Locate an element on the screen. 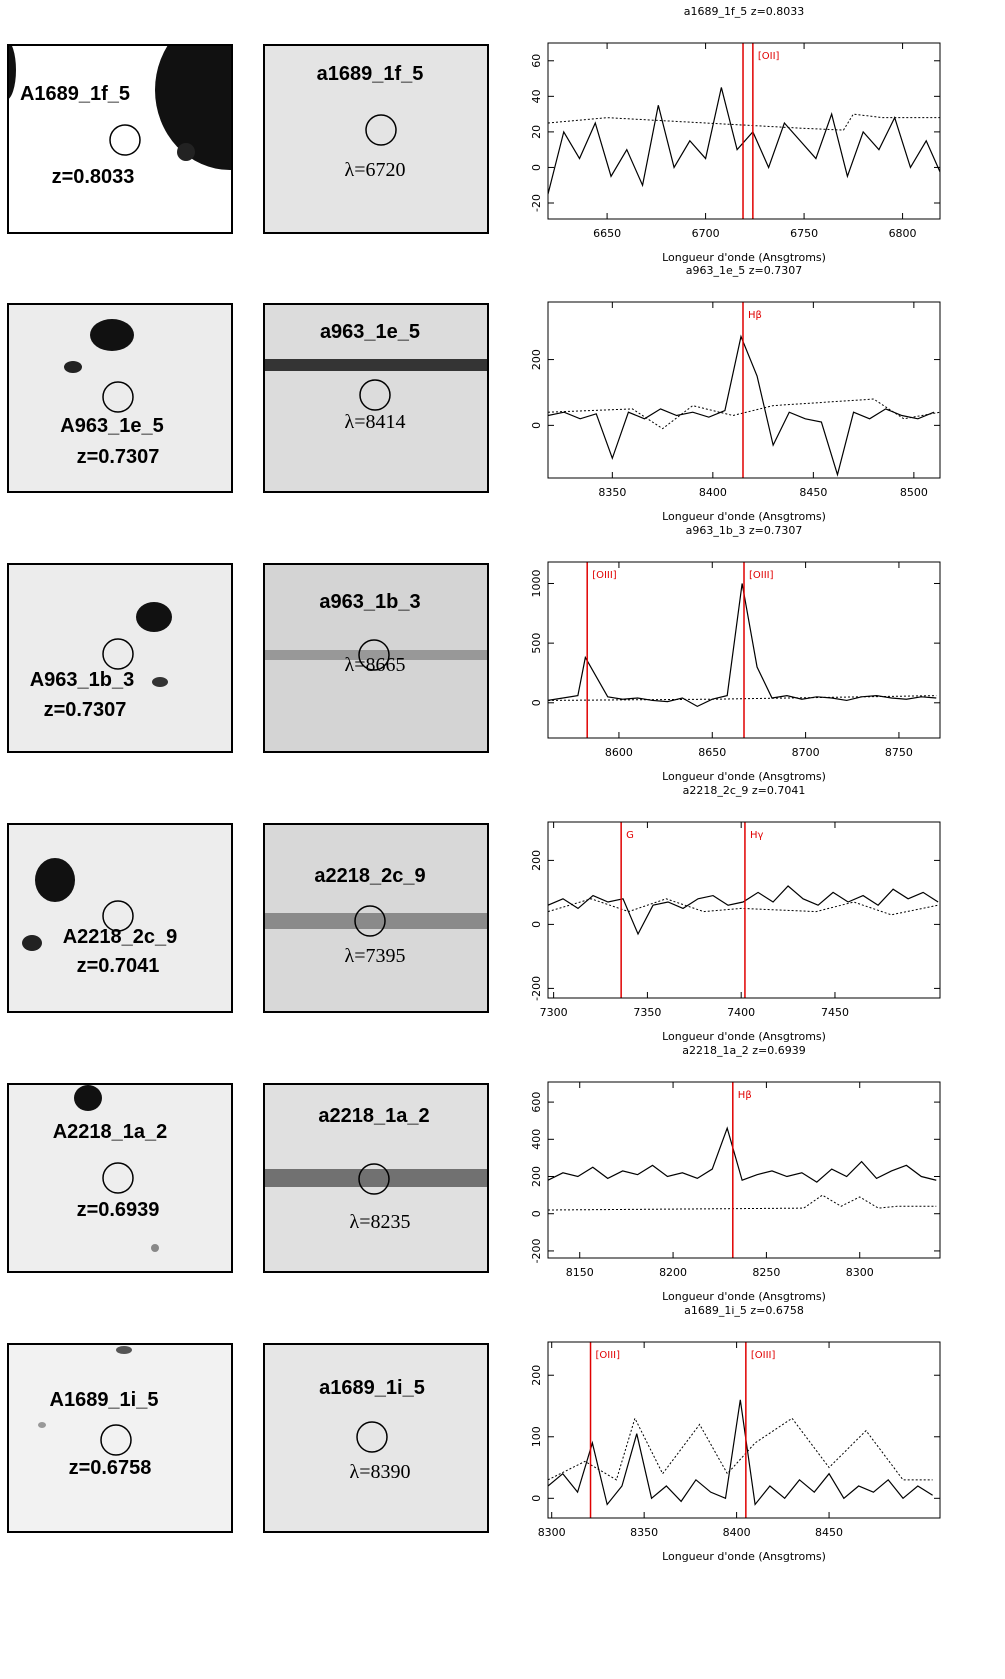  image-label: A1689_1f_5 is located at coordinates (75, 94).